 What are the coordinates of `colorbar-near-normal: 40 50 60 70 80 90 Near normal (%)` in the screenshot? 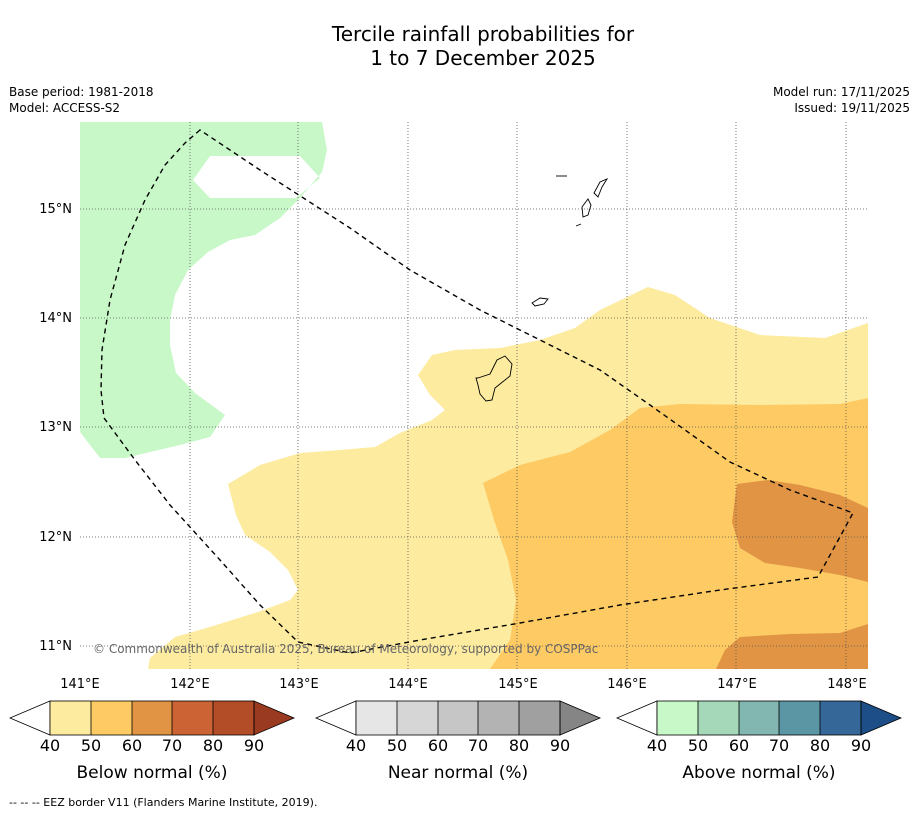 It's located at (458, 741).